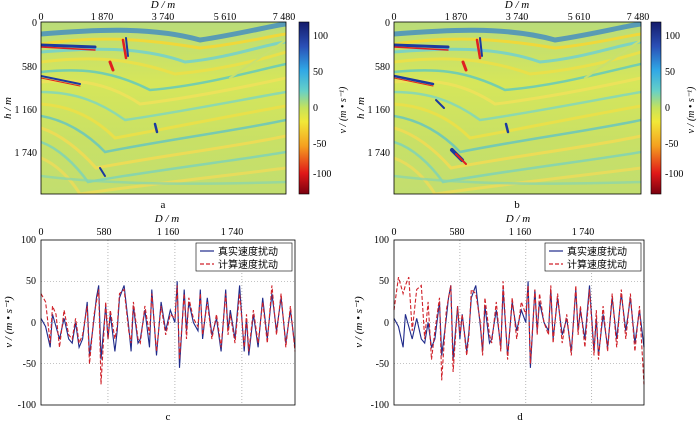 This screenshot has height=425, width=700. I want to click on series-d-calc, so click(519, 330).